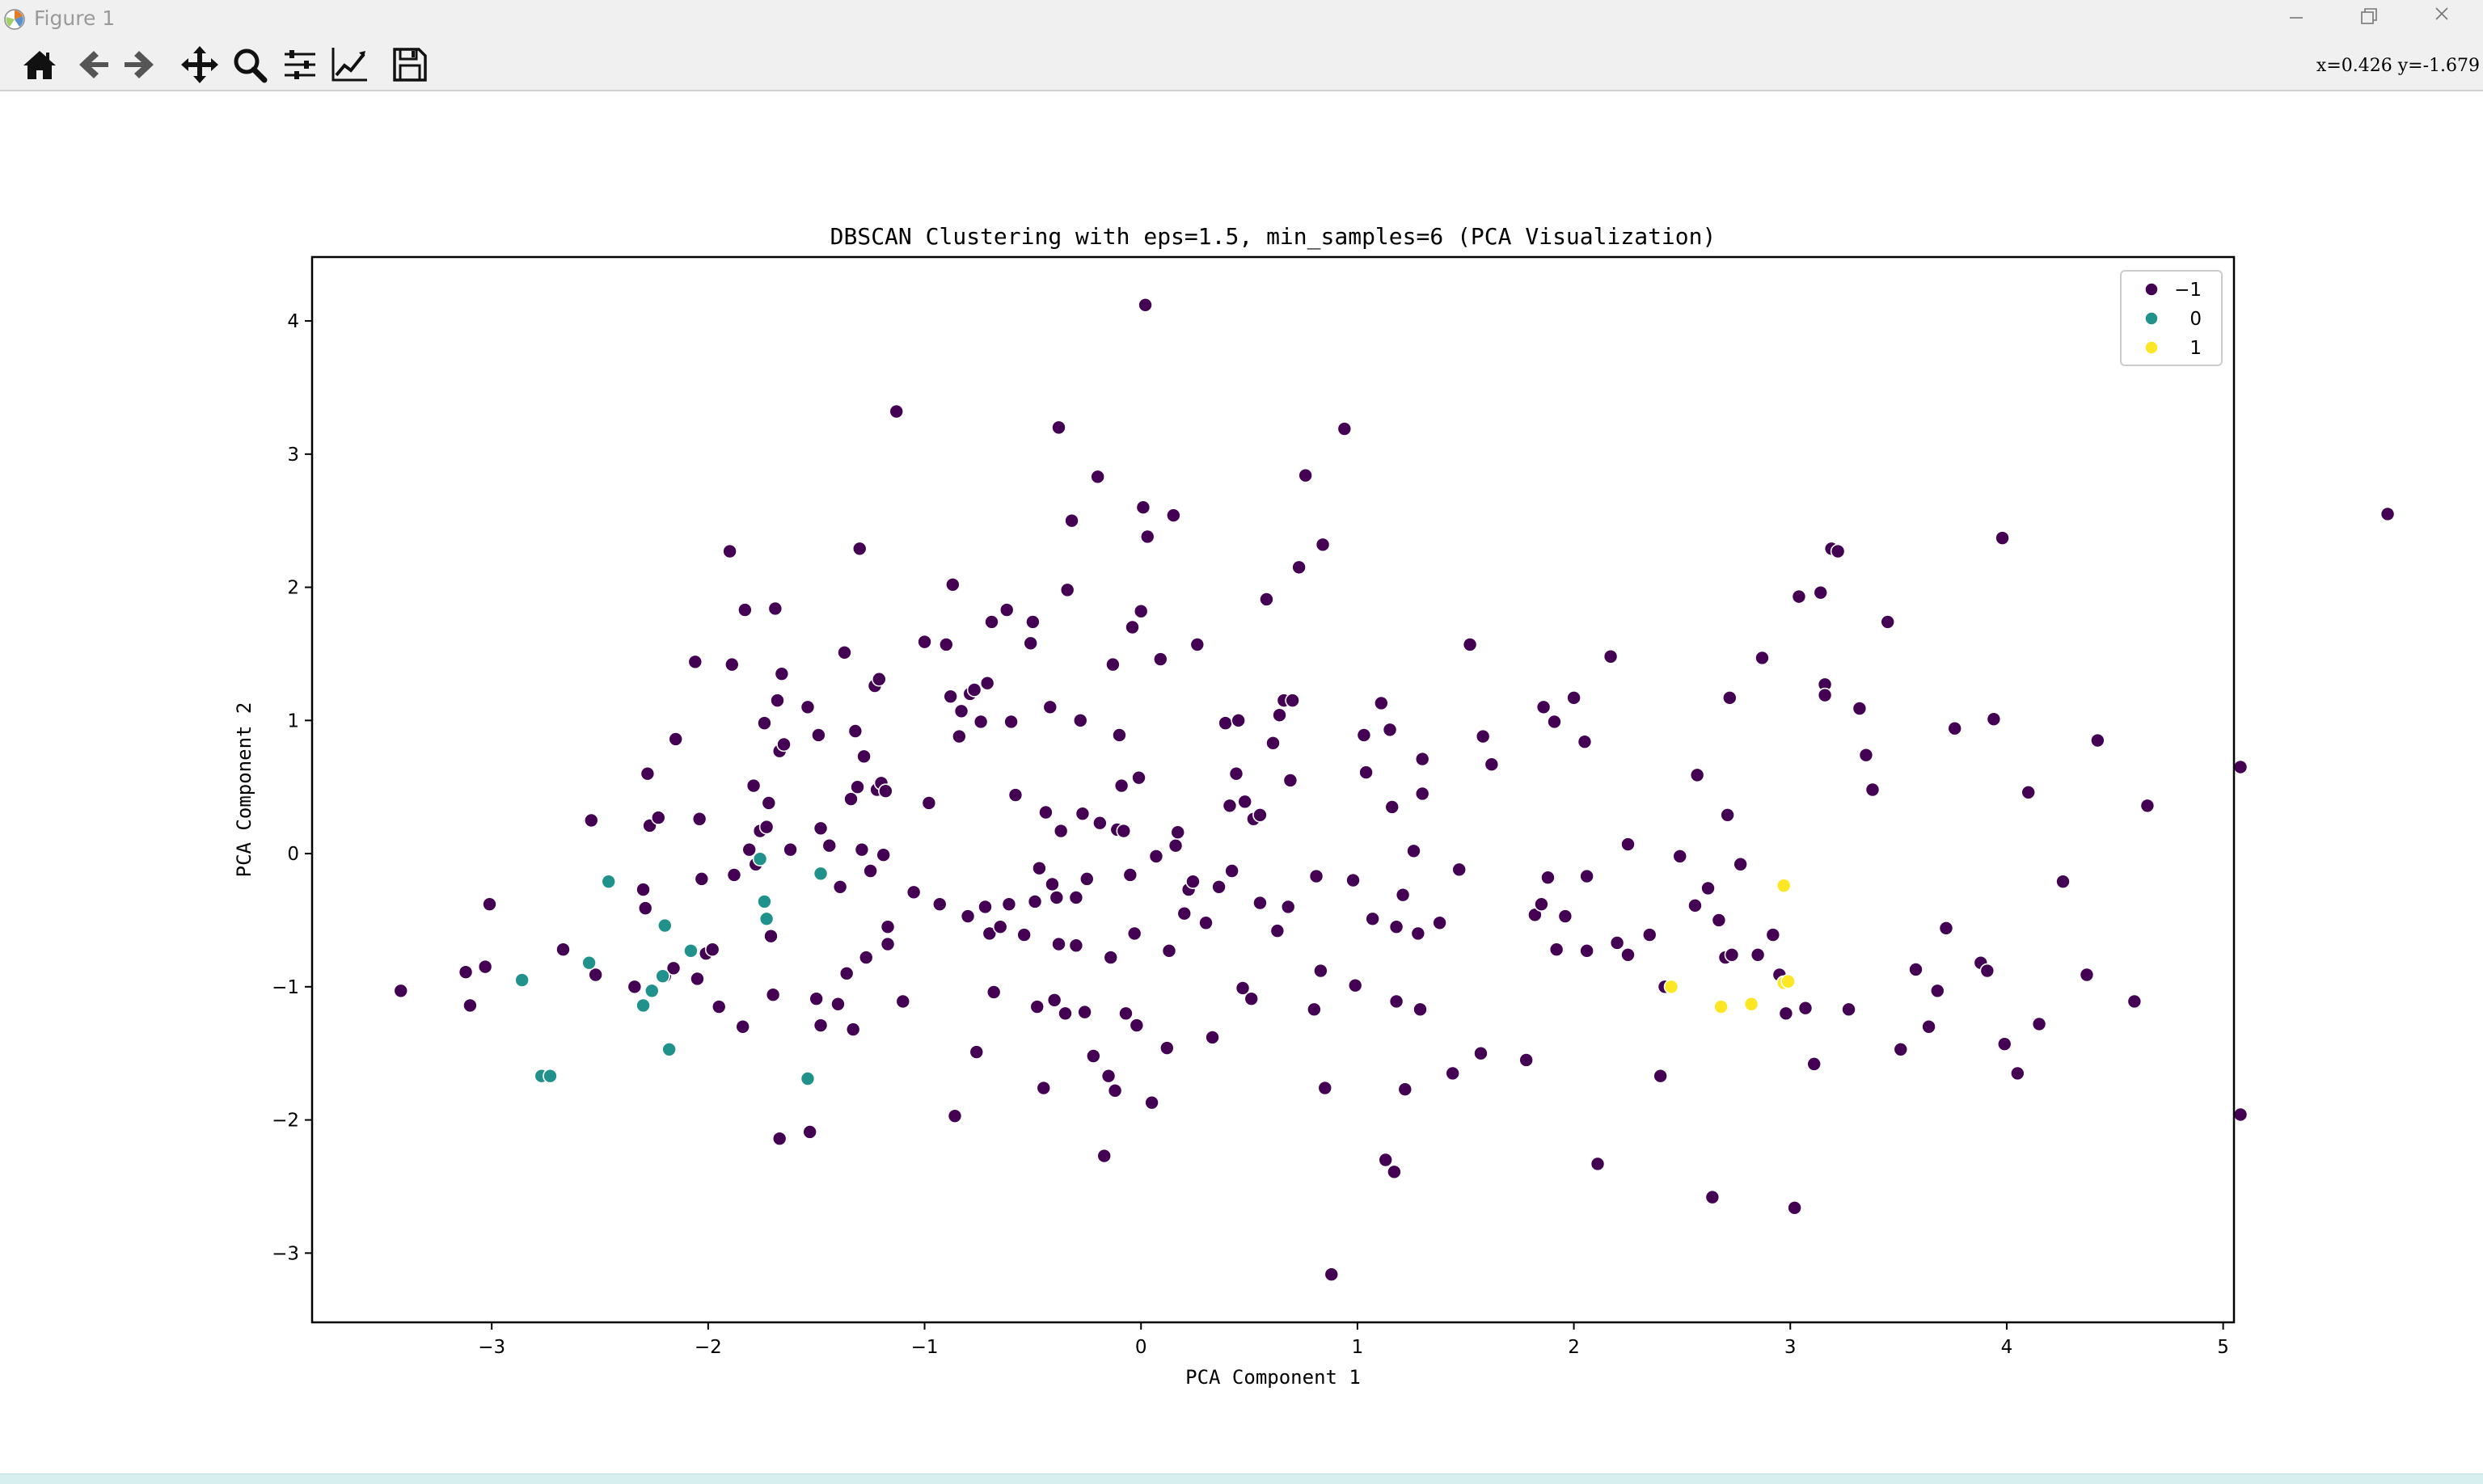 Image resolution: width=2483 pixels, height=1484 pixels. What do you see at coordinates (2294, 19) in the screenshot?
I see `minimize-button` at bounding box center [2294, 19].